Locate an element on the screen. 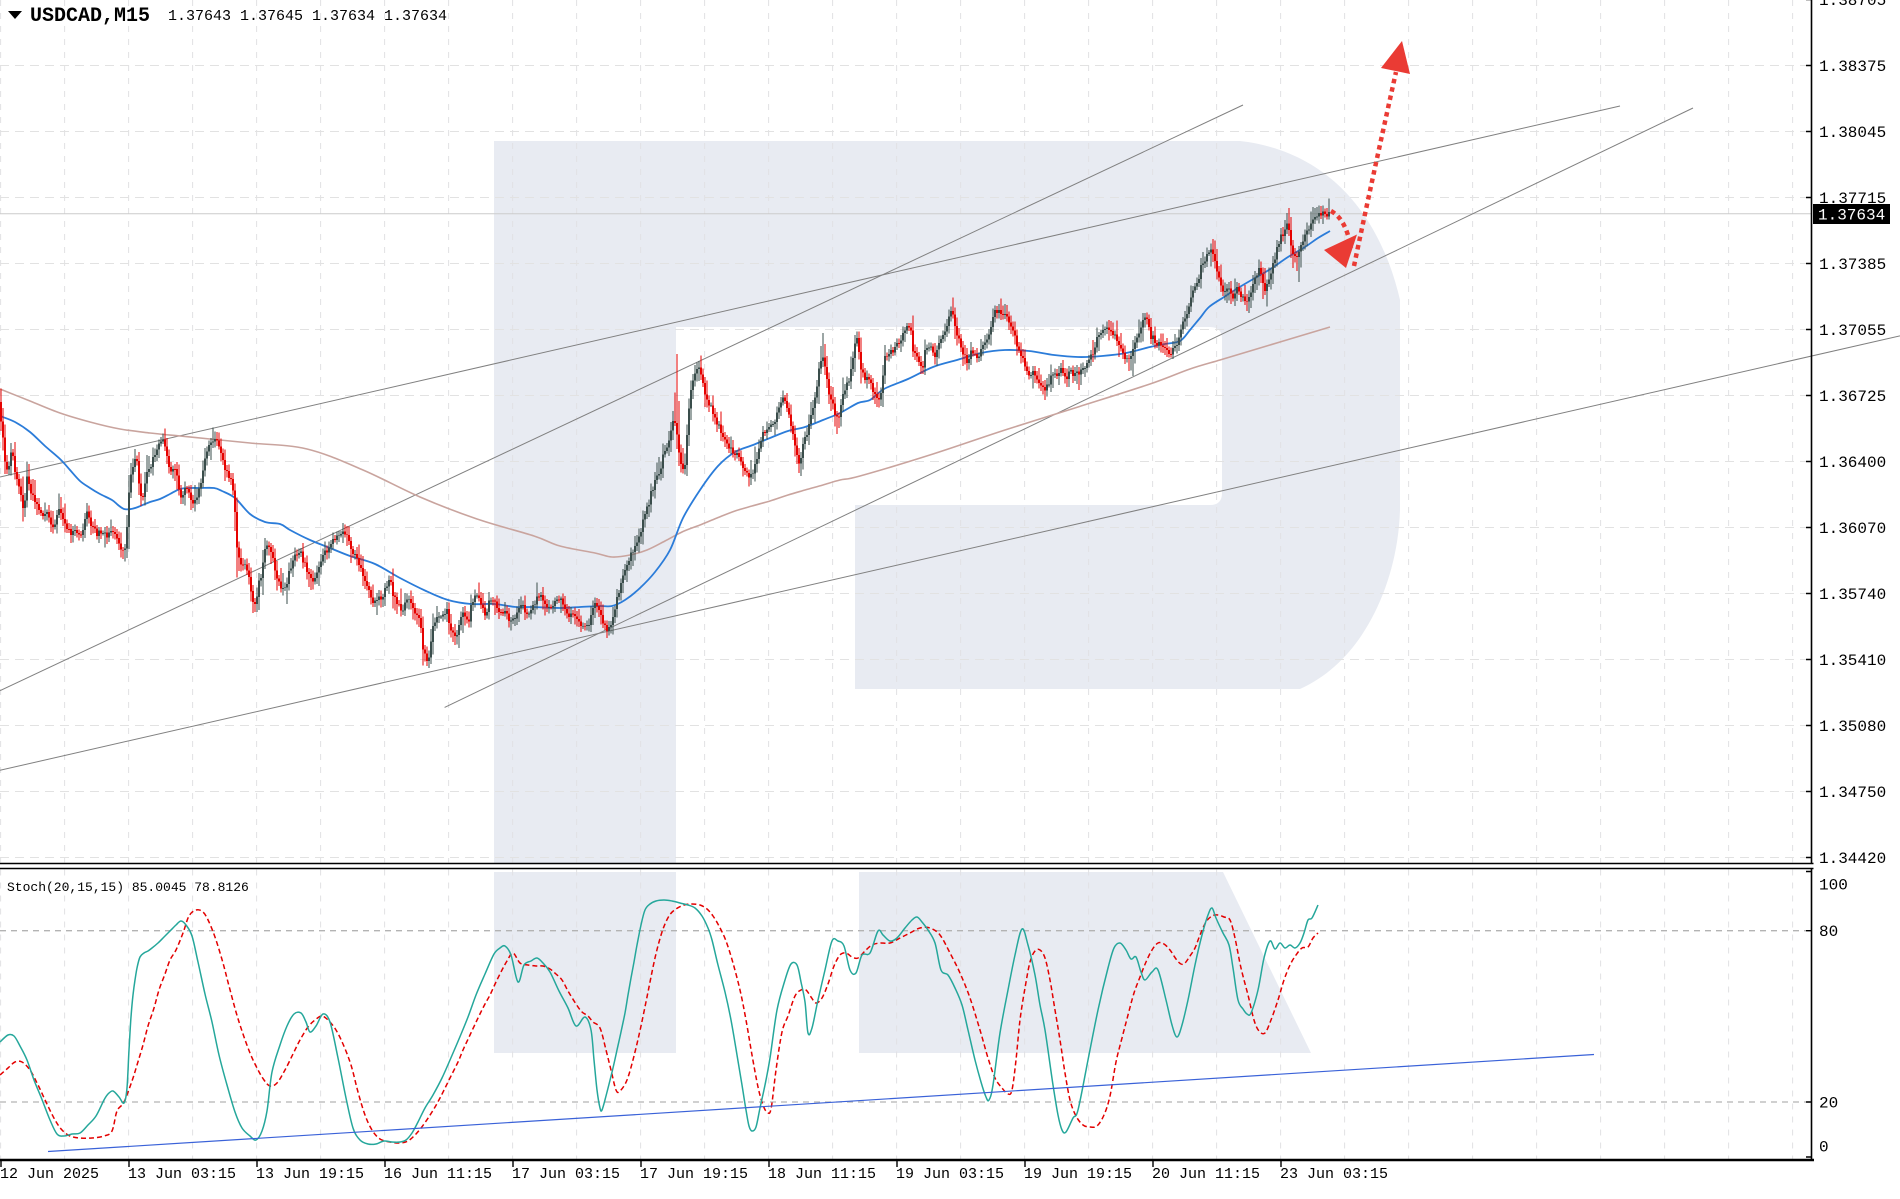 The height and width of the screenshot is (1199, 1900). svg-text: 19 Jun 19:15 is located at coordinates (1078, 1174).